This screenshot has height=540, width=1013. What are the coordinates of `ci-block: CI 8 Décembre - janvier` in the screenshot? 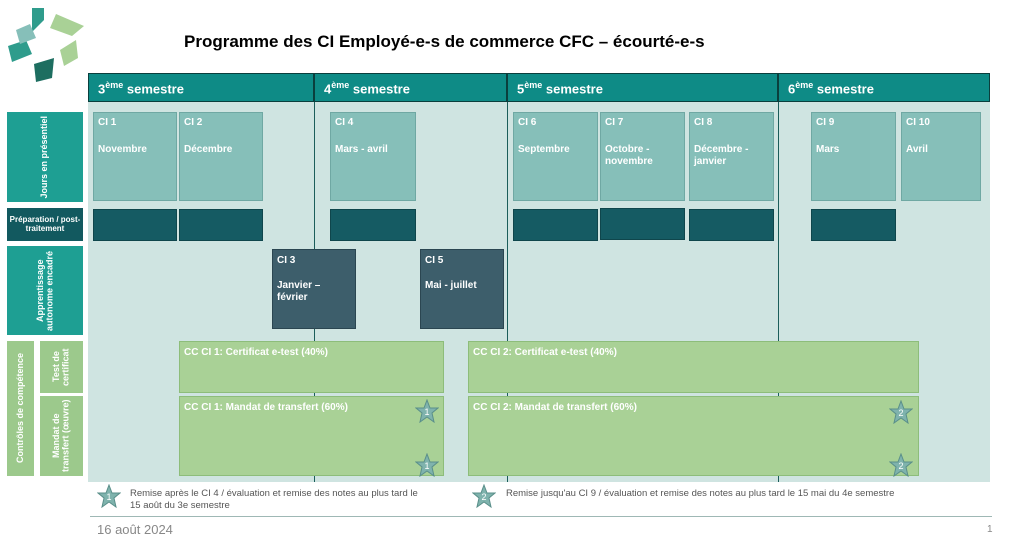 It's located at (731, 156).